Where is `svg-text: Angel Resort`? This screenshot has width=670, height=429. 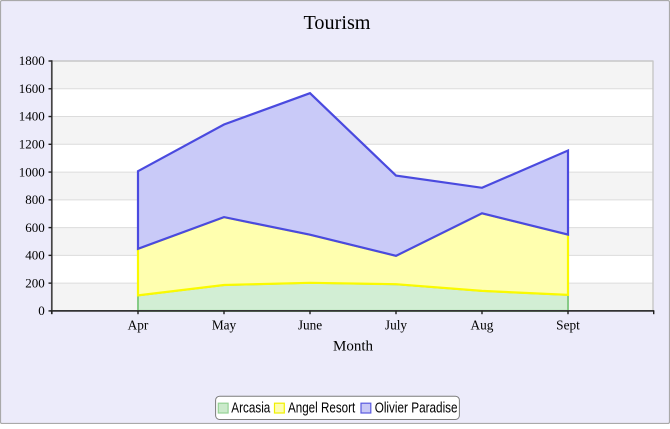
svg-text: Angel Resort is located at coordinates (321, 408).